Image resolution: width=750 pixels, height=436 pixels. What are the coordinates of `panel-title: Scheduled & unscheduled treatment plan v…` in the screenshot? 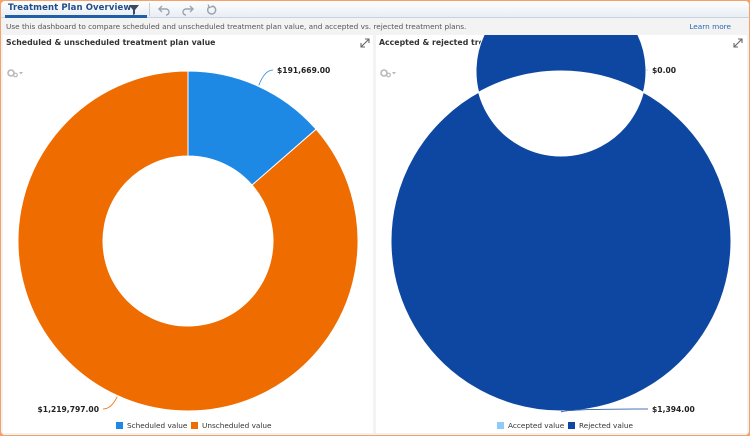 It's located at (111, 42).